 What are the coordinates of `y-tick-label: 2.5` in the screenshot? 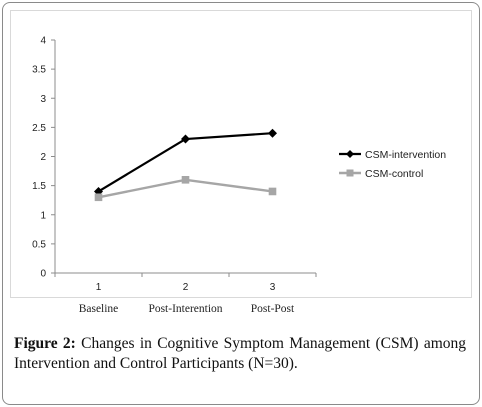 It's located at (39, 128).